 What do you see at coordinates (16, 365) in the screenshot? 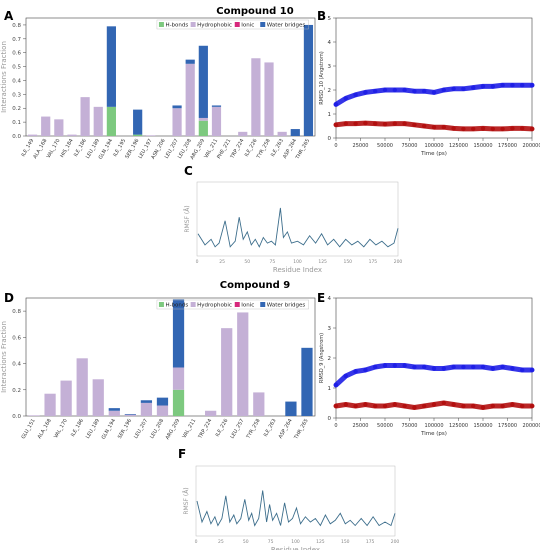
I see `d-y-tick-label: 0.4` at bounding box center [16, 365].